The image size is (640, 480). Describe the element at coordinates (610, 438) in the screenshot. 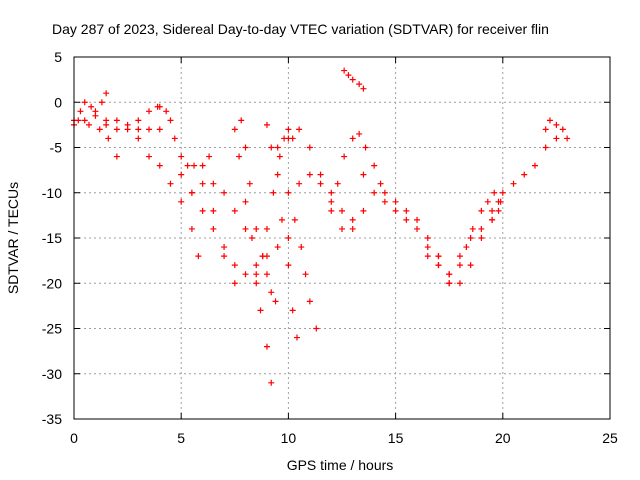

I see `x-tick-label: 25` at that location.